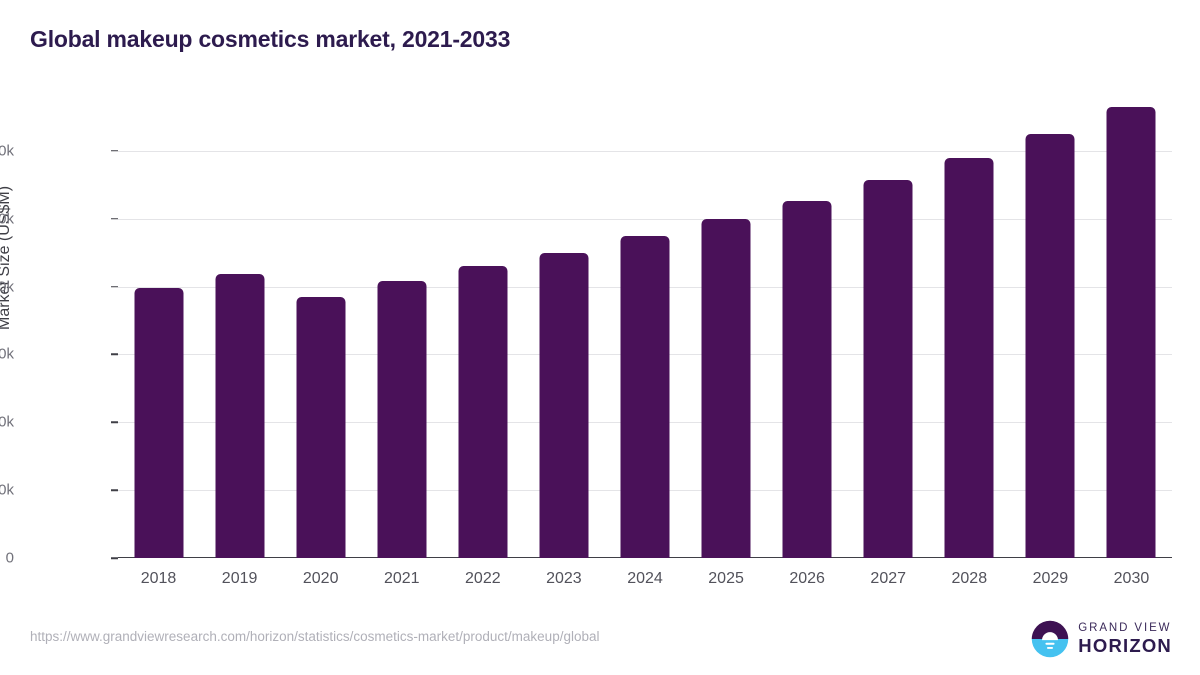  What do you see at coordinates (645, 578) in the screenshot?
I see `x-axis-tick-label: 2024` at bounding box center [645, 578].